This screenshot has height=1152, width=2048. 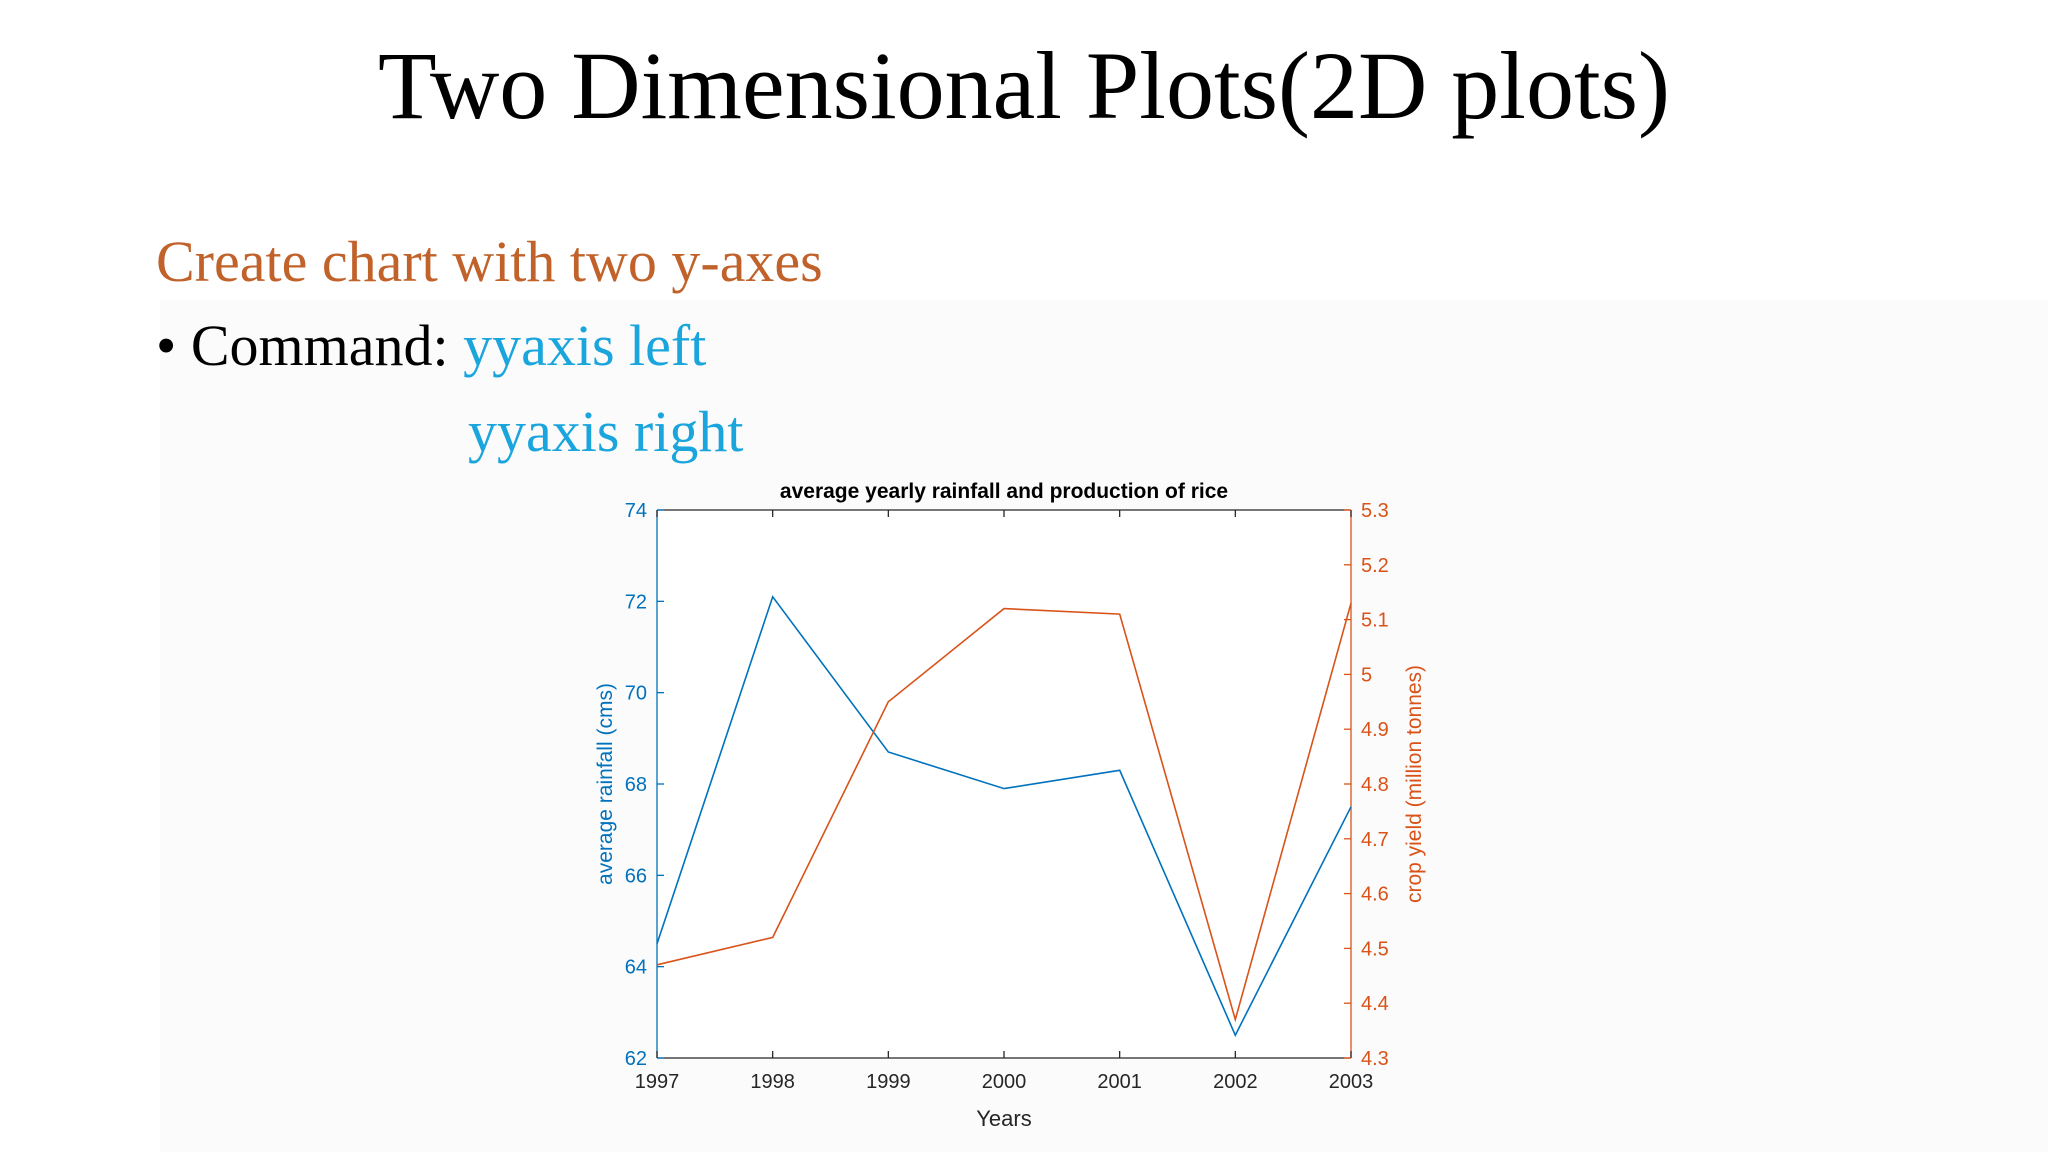 I want to click on right-y-tick-label: 4.5, so click(x=1375, y=949).